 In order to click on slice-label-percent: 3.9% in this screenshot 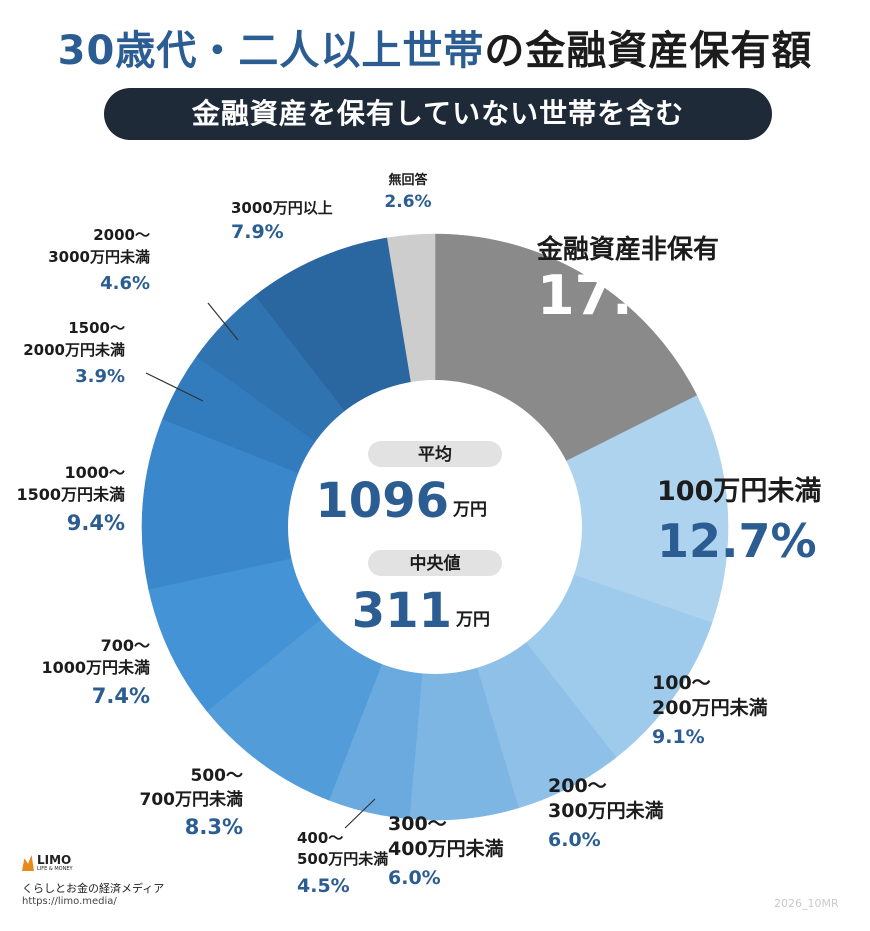, I will do `click(100, 376)`.